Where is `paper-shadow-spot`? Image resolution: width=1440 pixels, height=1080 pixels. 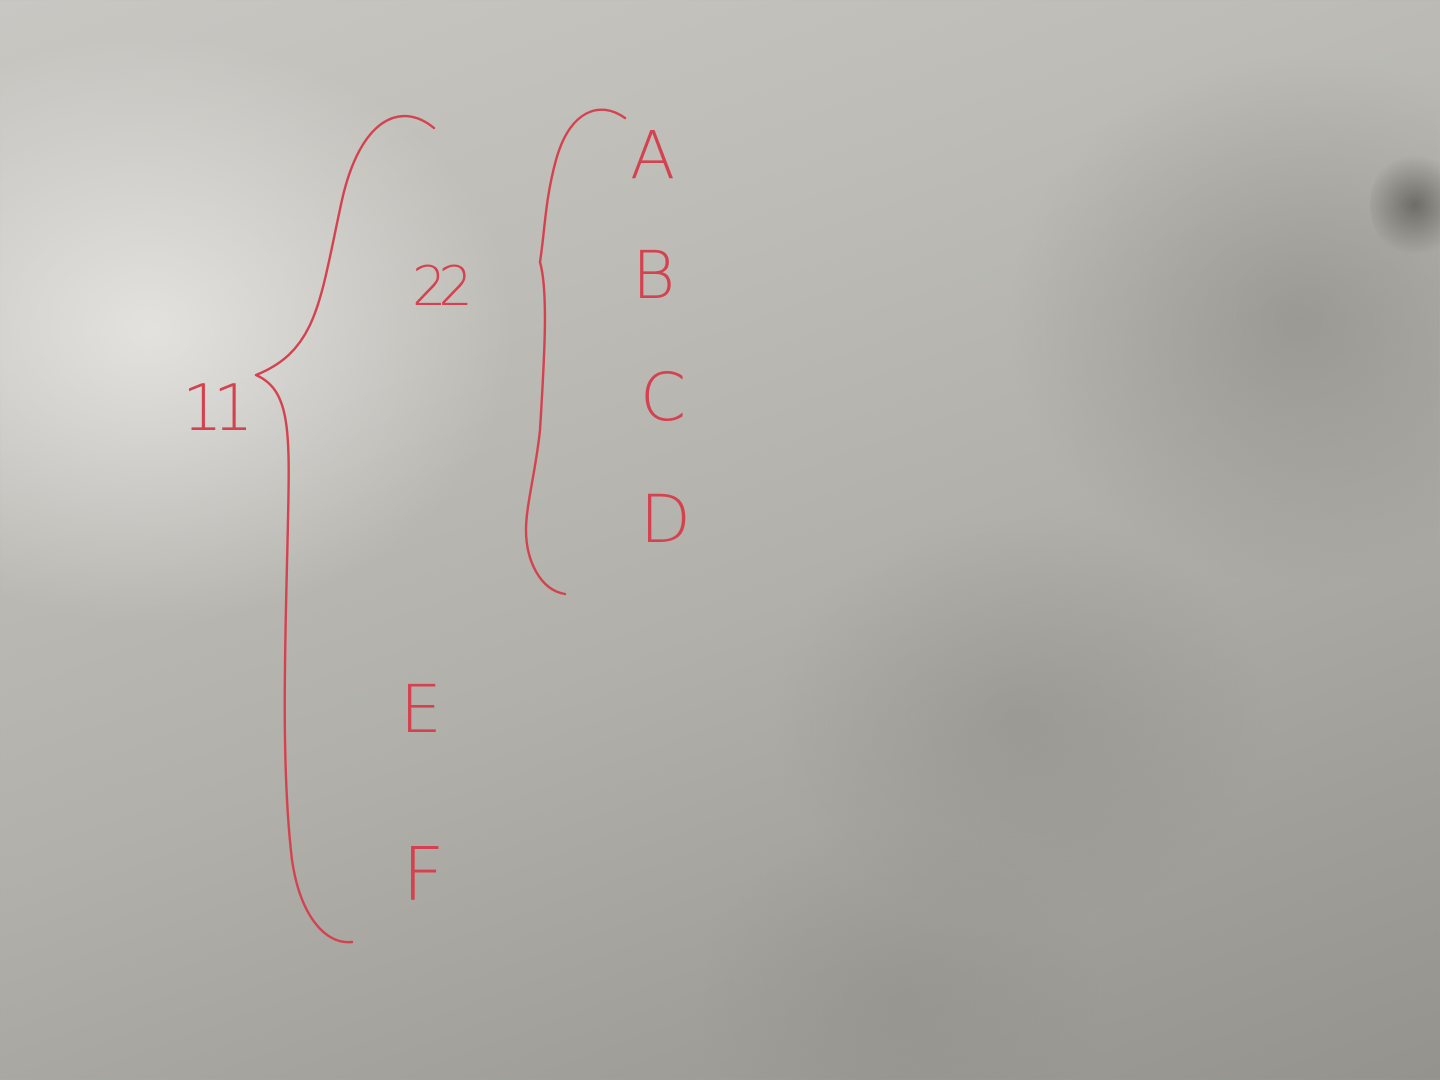
paper-shadow-spot is located at coordinates (1405, 205).